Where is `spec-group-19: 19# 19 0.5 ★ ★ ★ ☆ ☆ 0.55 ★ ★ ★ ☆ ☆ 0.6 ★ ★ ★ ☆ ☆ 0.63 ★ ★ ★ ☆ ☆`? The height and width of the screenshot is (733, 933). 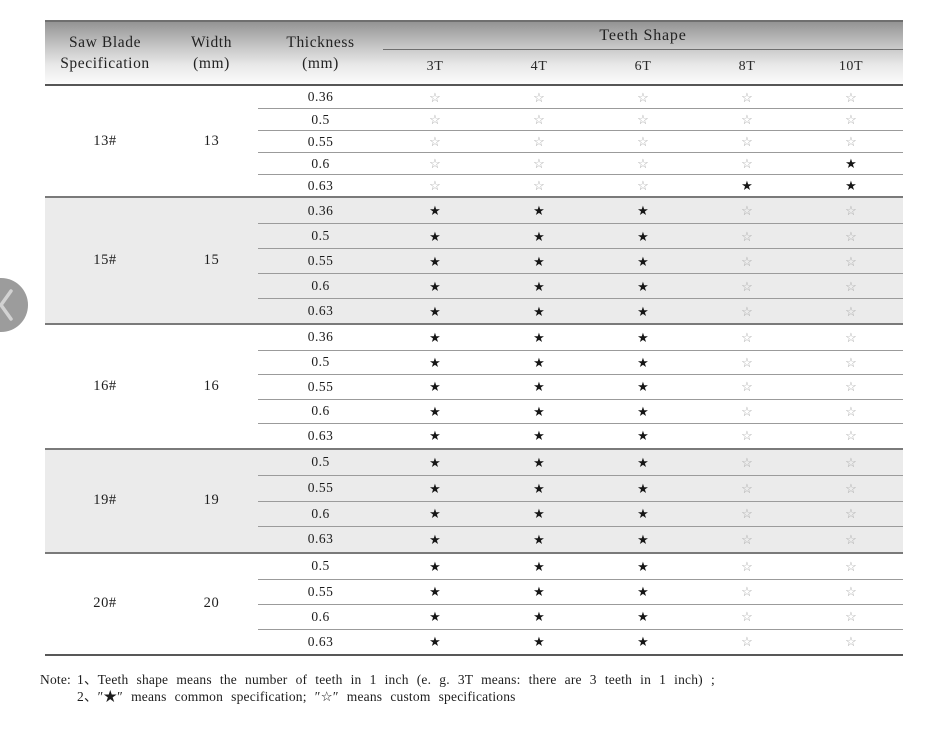
spec-group-19: 19# 19 0.5 ★ ★ ★ ☆ ☆ 0.55 ★ ★ ★ ☆ ☆ 0.6 ★ ★ ★ ☆ ☆ 0.63 ★ ★ ★ ☆ ☆ is located at coordinates (474, 499).